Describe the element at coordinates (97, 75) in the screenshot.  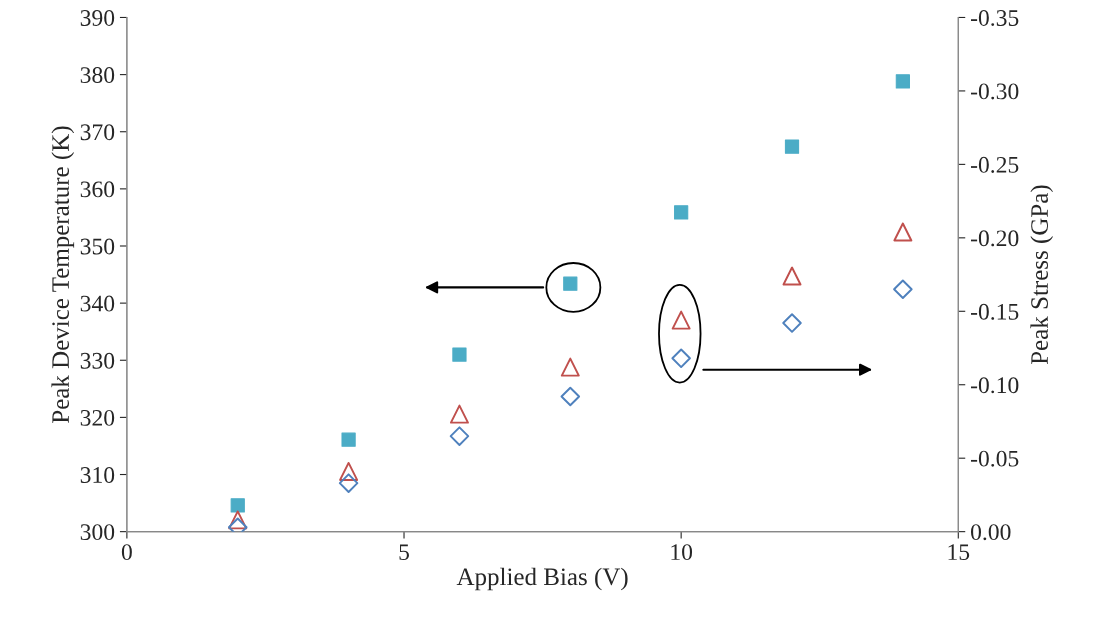
I see `y-tick-label: 380` at that location.